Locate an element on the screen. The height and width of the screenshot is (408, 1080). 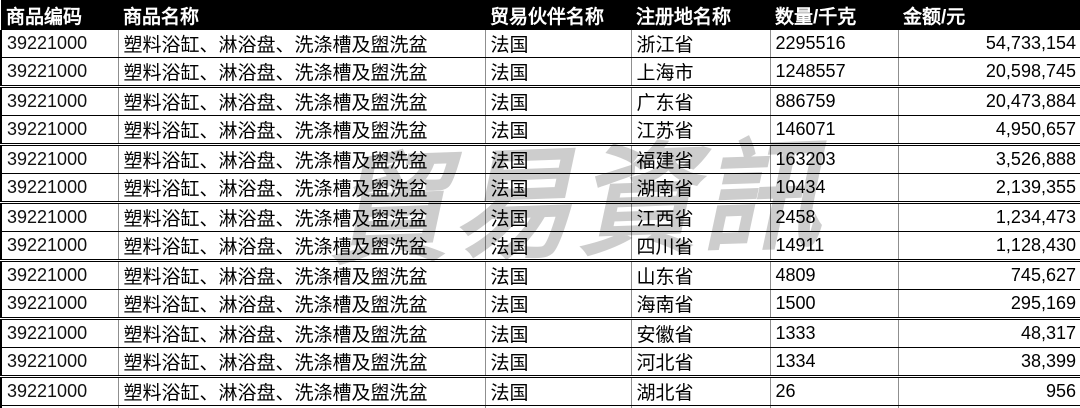
cell-quantity: 1500 is located at coordinates (834, 304).